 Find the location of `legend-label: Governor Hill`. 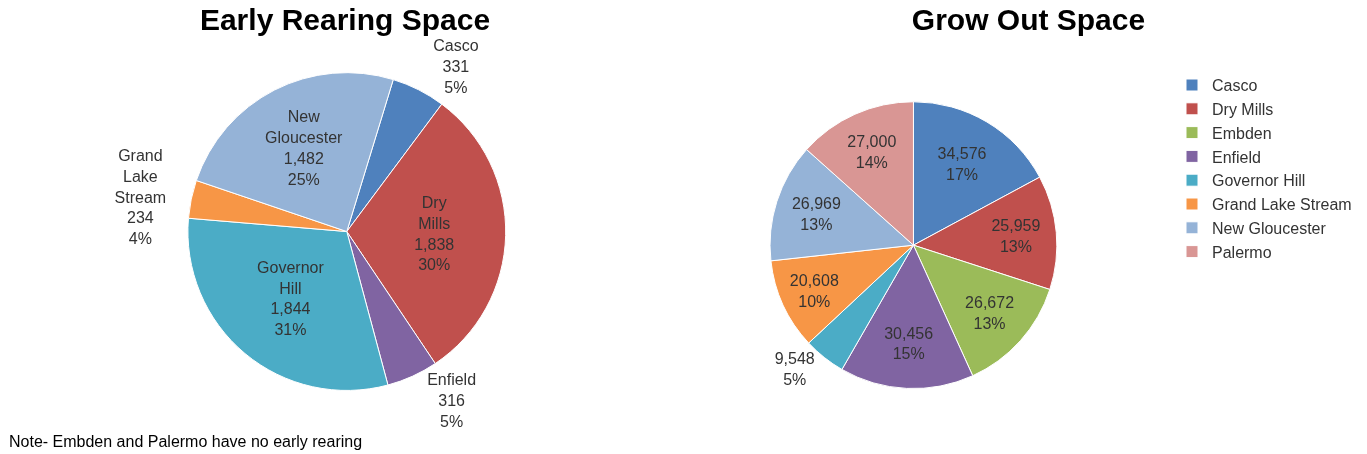

legend-label: Governor Hill is located at coordinates (1259, 181).